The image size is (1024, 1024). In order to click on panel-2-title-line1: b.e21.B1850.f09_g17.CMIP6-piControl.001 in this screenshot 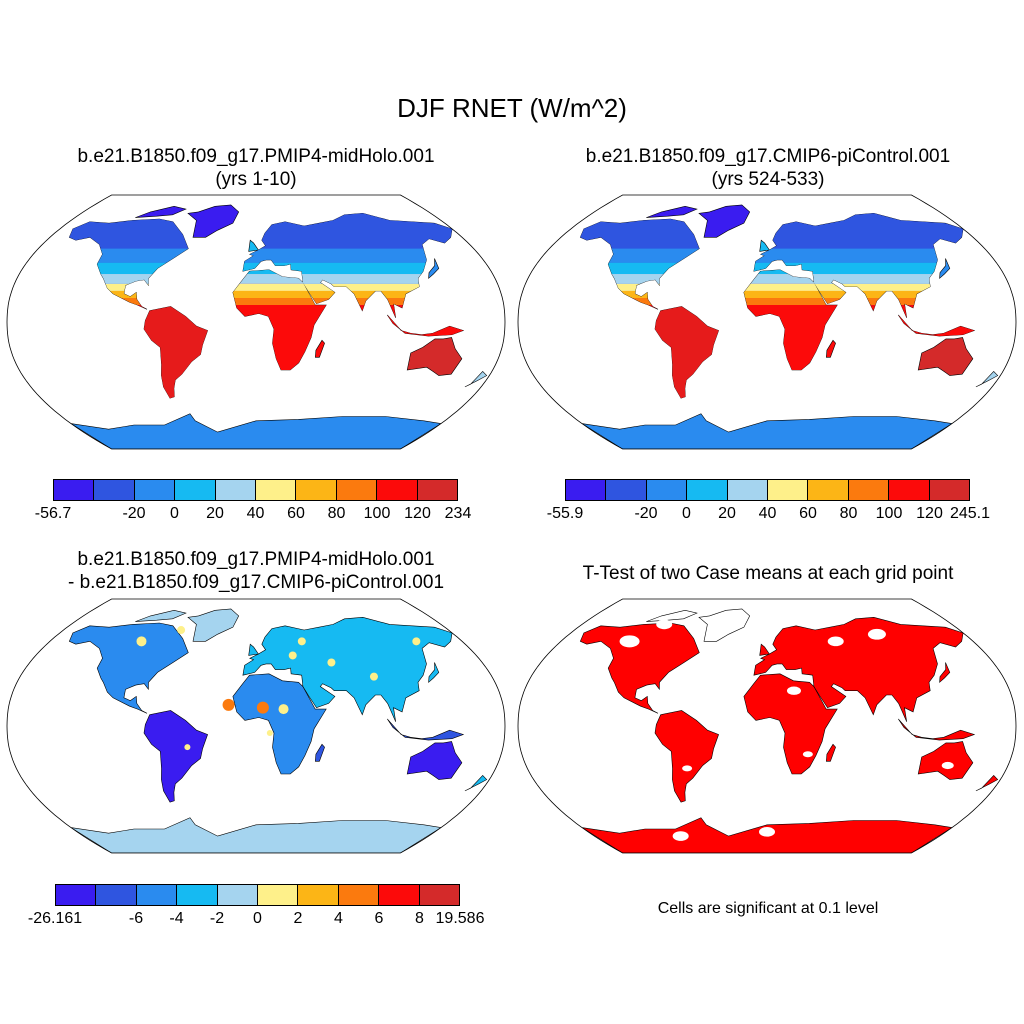, I will do `click(768, 156)`.